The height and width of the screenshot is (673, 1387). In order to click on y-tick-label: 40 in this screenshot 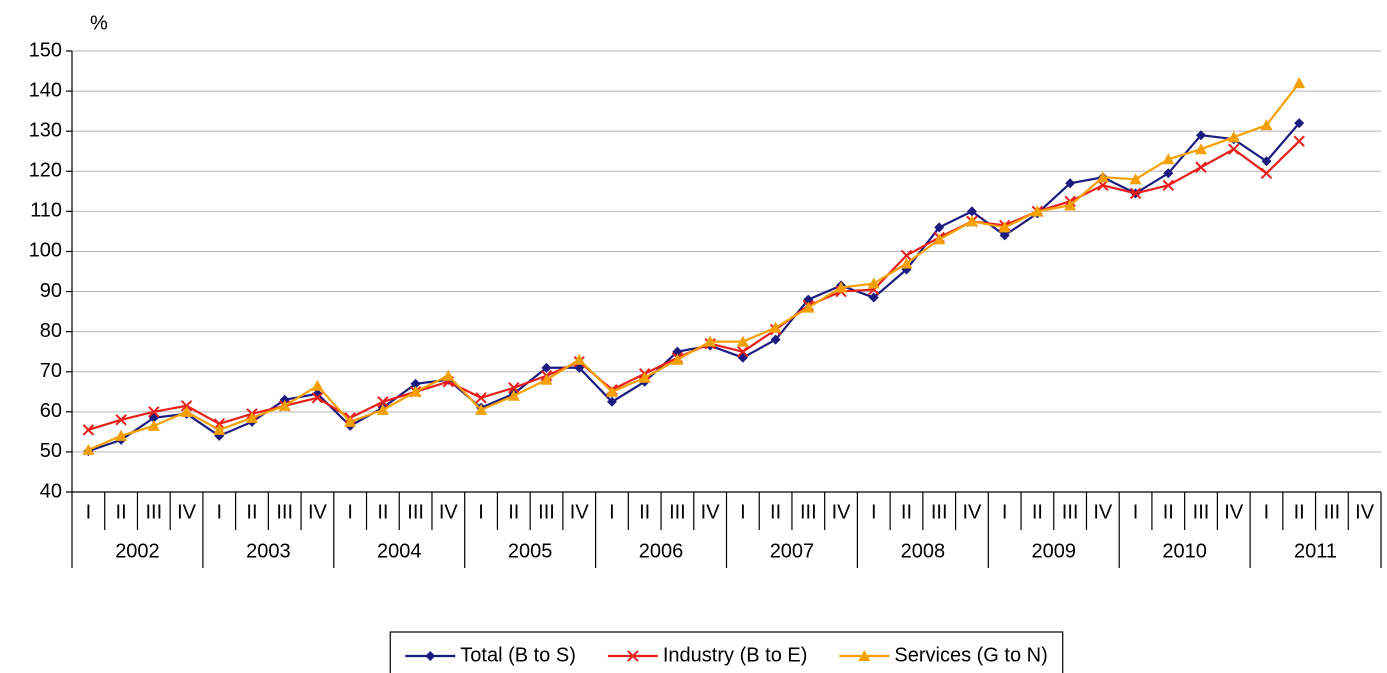, I will do `click(51, 491)`.